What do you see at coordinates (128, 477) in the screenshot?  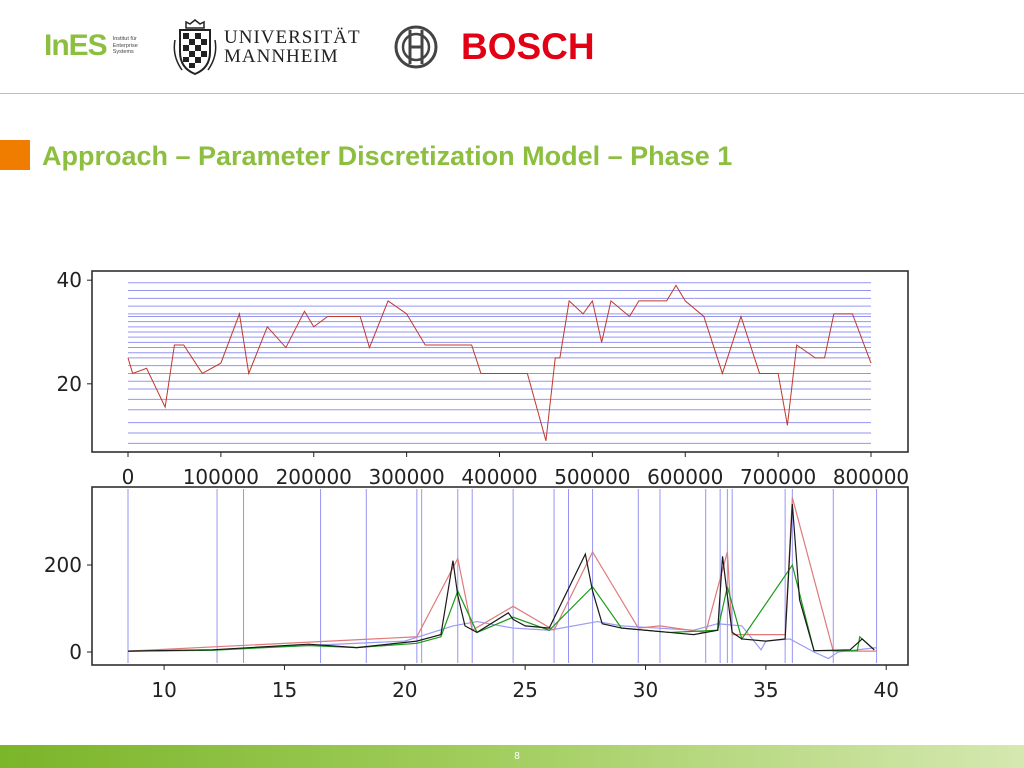 I see `x-tick-label: 0` at bounding box center [128, 477].